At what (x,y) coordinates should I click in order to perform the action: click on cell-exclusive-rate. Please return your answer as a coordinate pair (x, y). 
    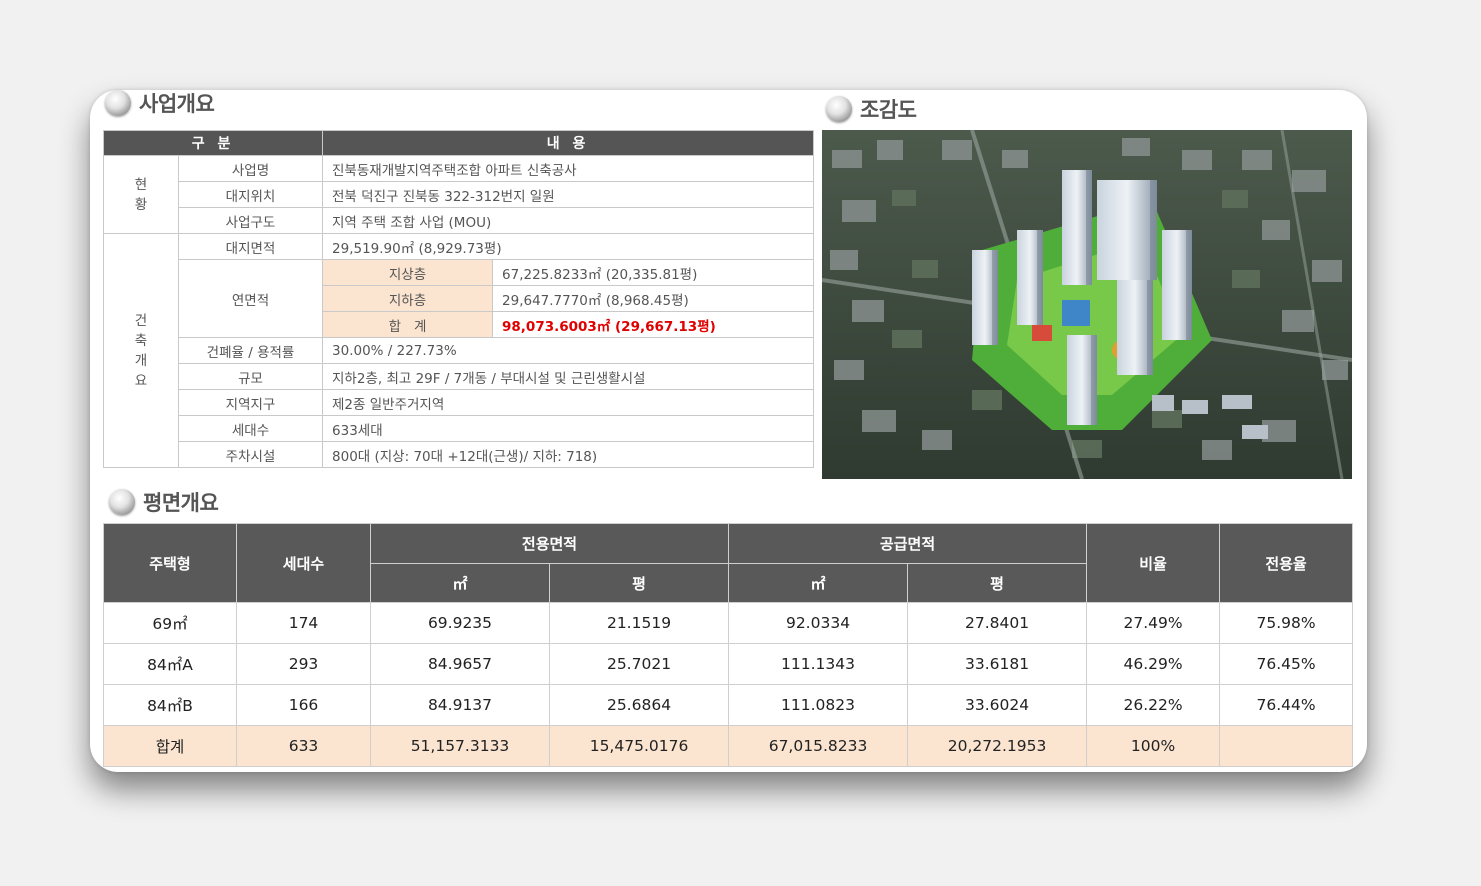
    Looking at the image, I should click on (1286, 746).